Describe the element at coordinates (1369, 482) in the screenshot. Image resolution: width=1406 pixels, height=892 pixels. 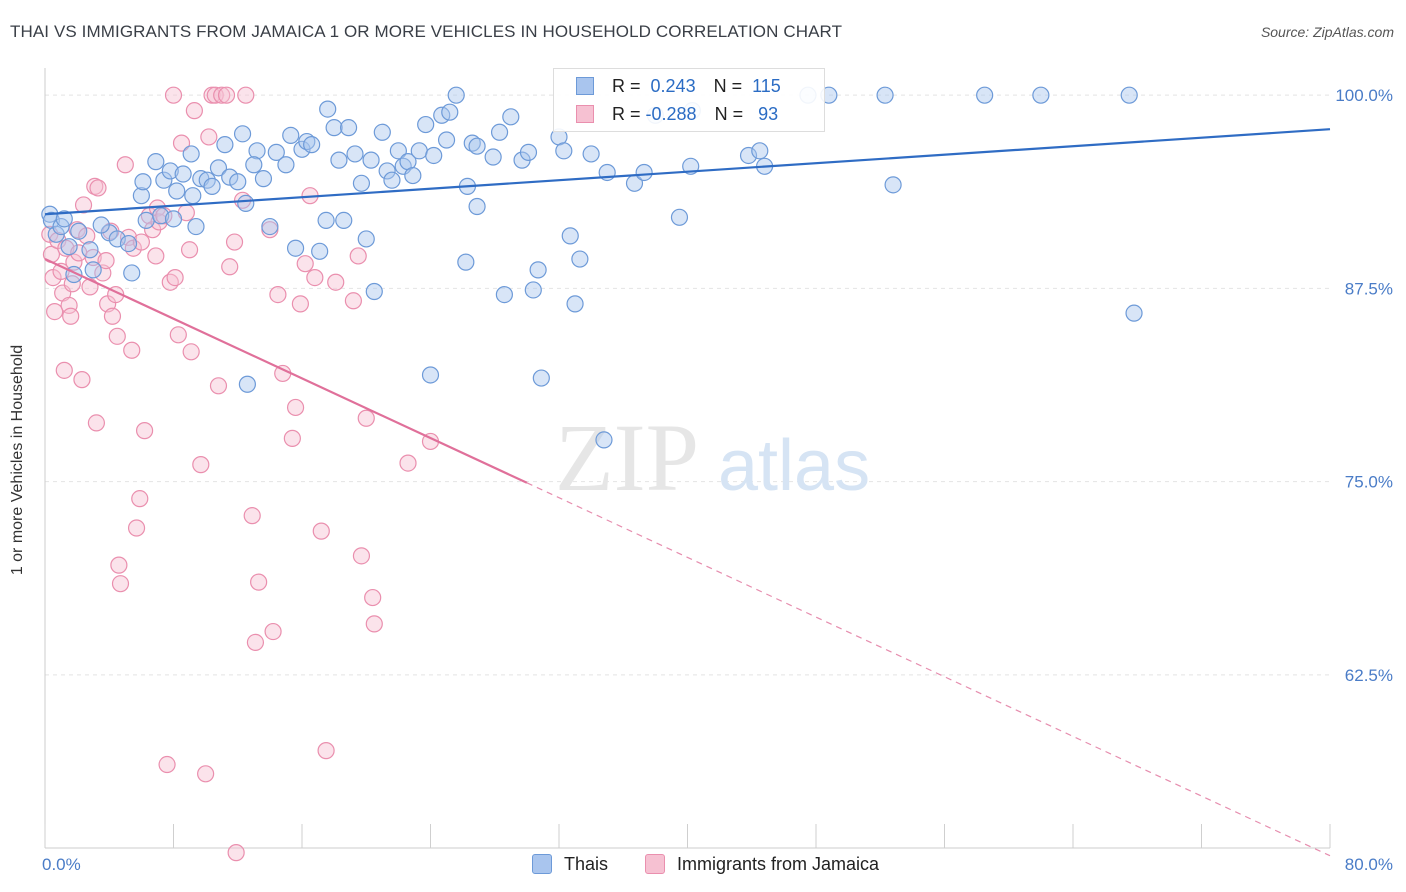
I see `y-tick-label: 75.0%` at that location.